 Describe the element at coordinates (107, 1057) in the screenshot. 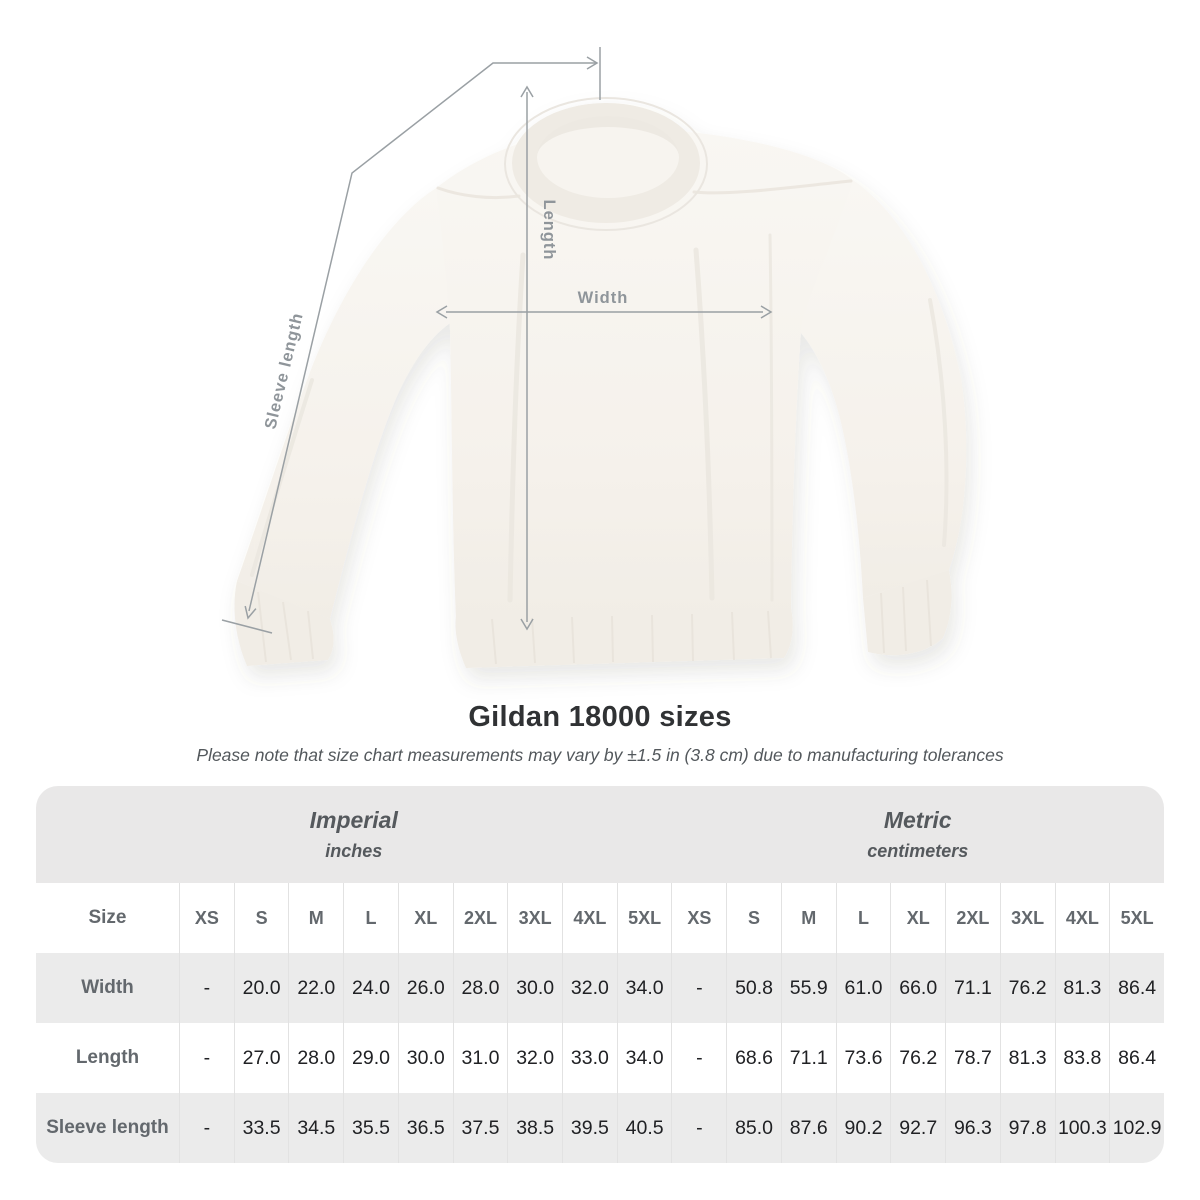

I see `row-label: Length` at that location.